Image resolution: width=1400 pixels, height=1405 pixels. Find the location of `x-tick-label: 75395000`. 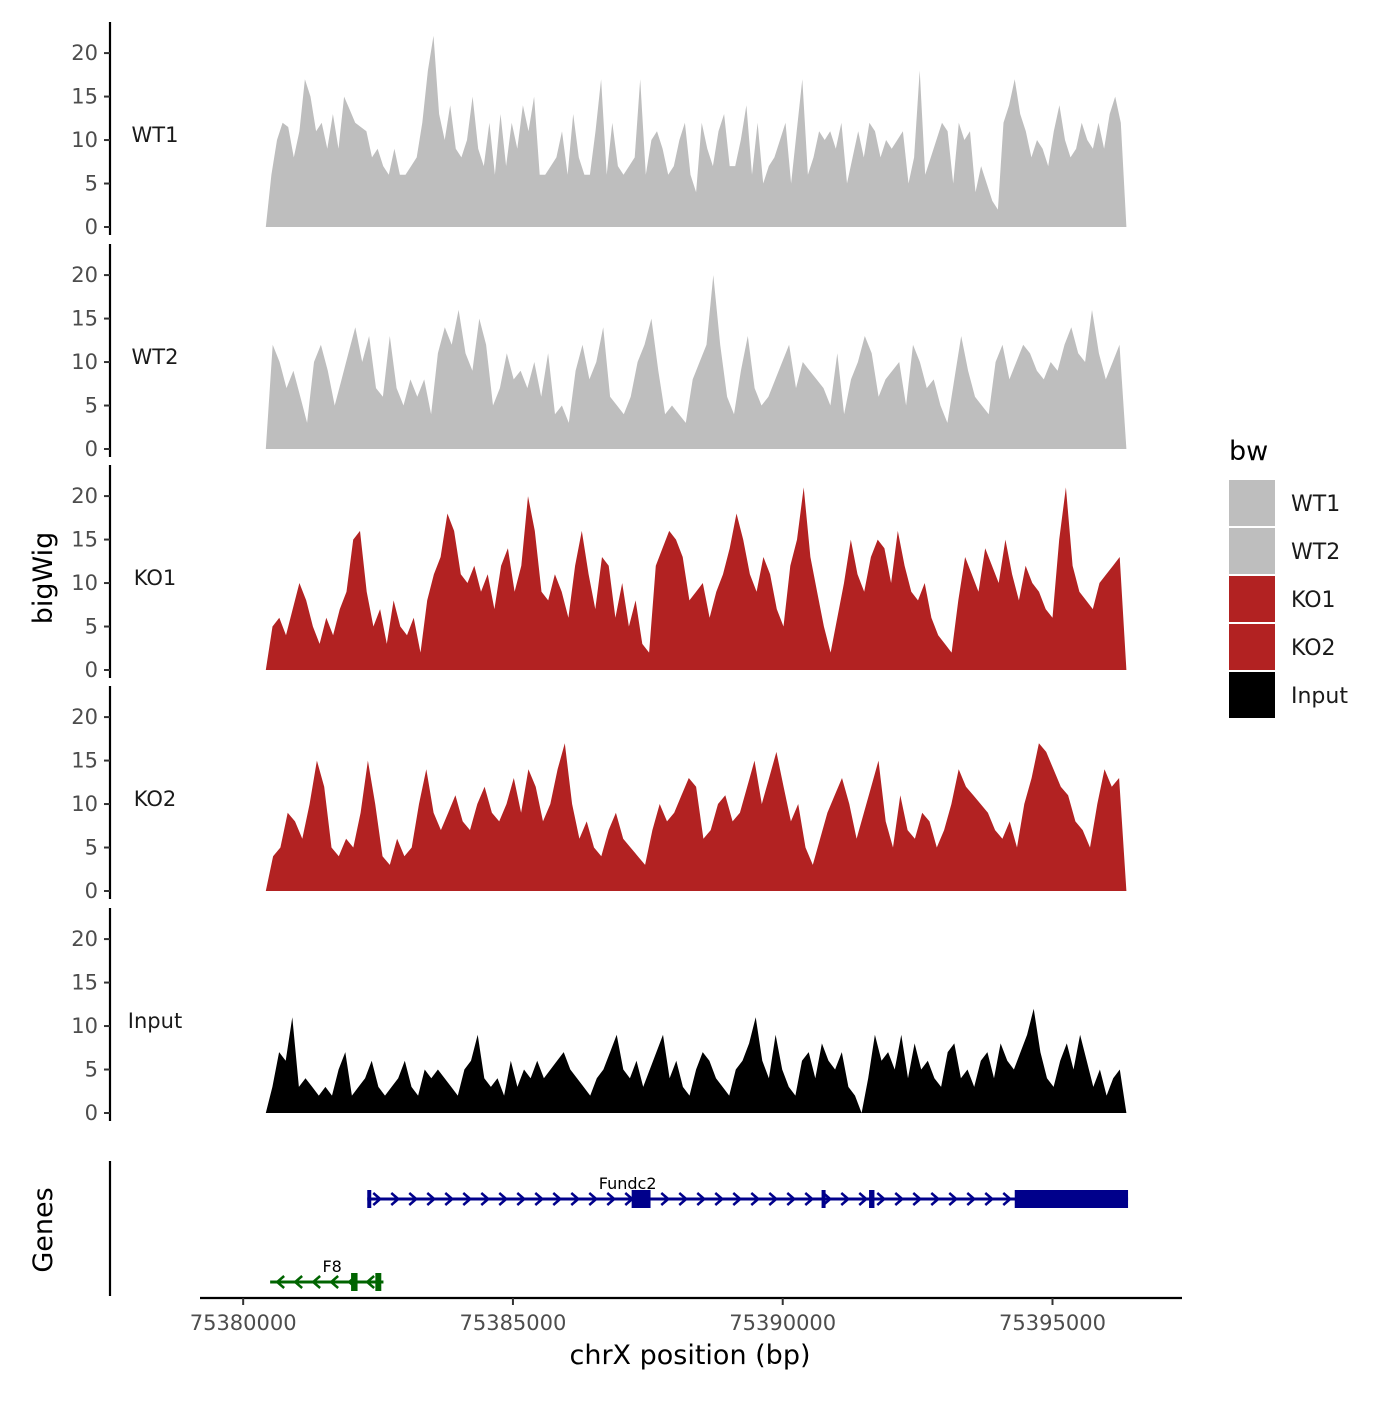

x-tick-label: 75395000 is located at coordinates (1052, 1323).